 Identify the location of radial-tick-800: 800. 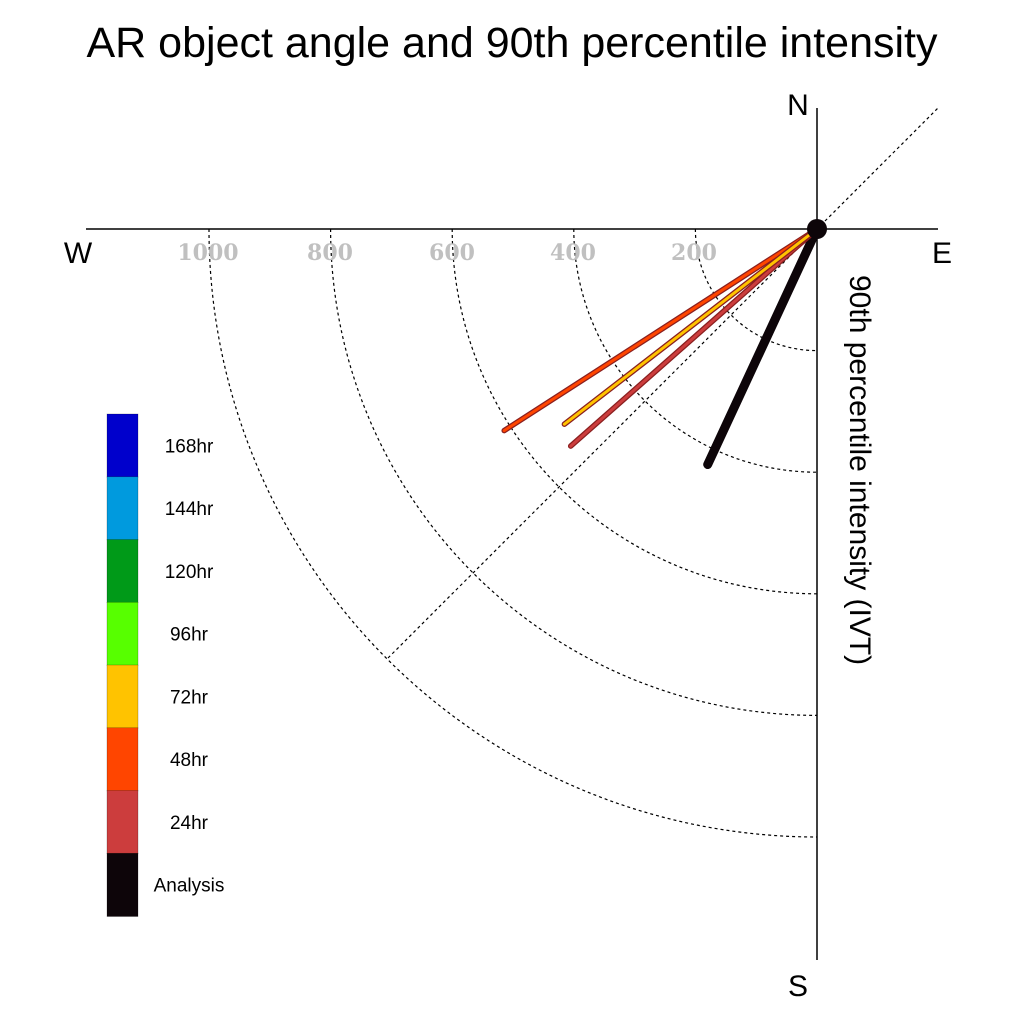
(330, 253).